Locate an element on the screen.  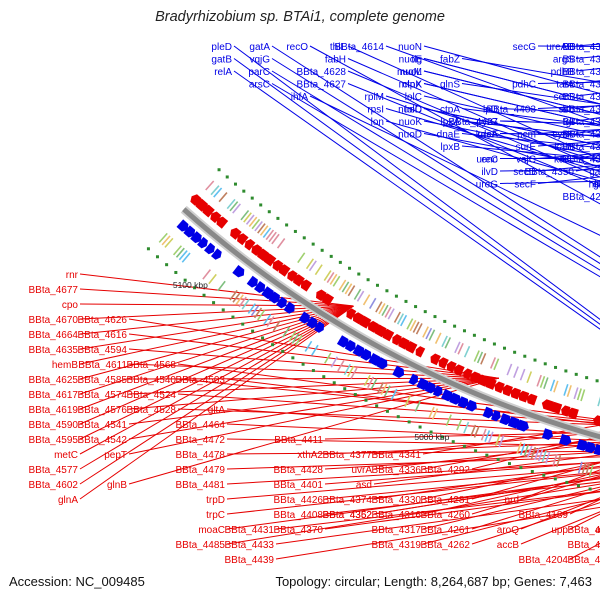
gene-label: nuoC is located at coordinates (410, 110).